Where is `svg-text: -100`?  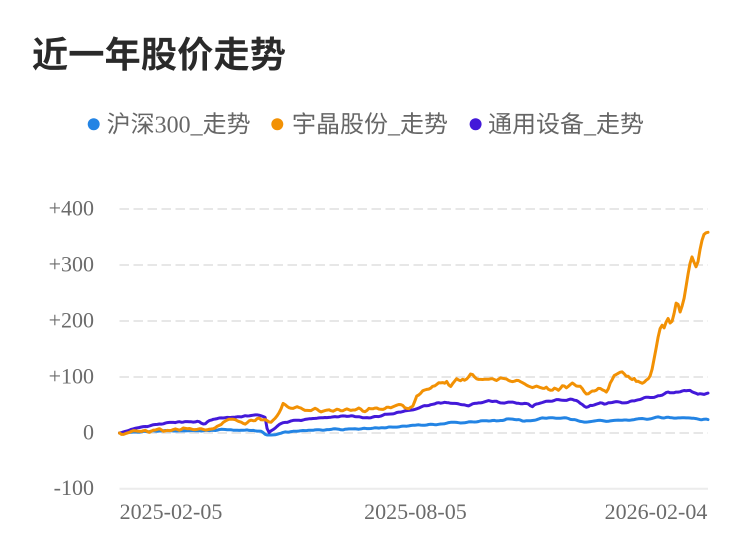
svg-text: -100 is located at coordinates (74, 487).